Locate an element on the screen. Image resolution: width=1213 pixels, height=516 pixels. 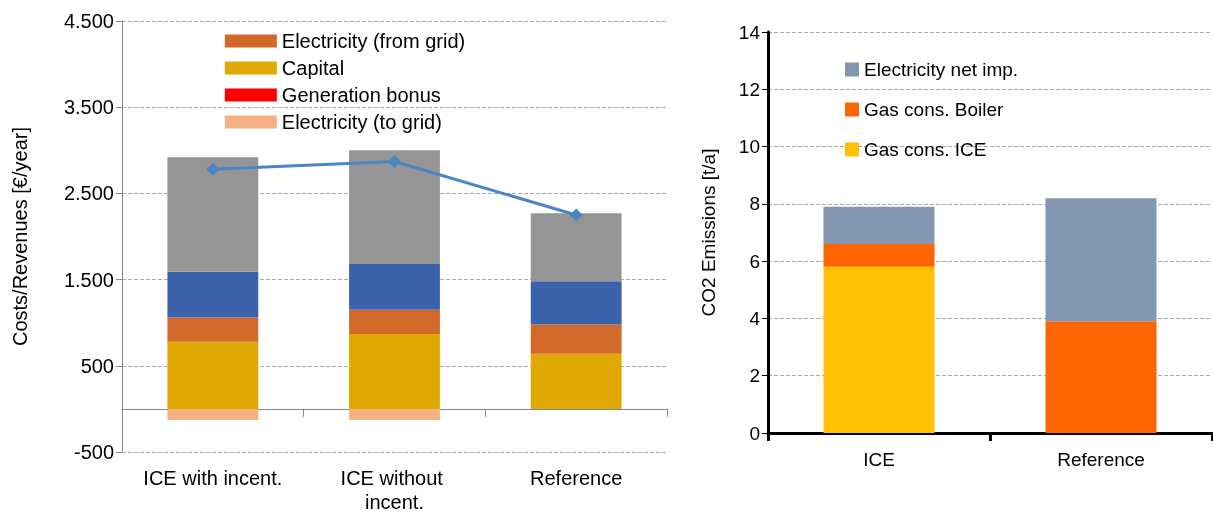
y-tick-label: 1.500 is located at coordinates (88, 279).